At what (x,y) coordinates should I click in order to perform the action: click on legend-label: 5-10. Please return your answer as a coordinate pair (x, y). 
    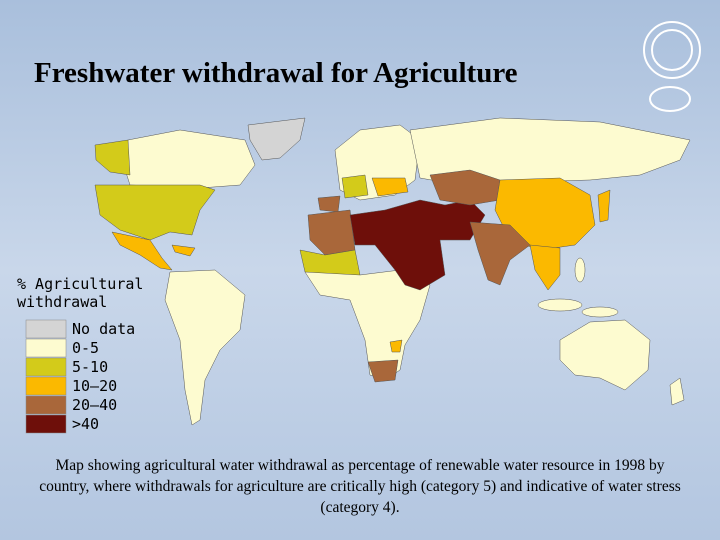
    Looking at the image, I should click on (90, 367).